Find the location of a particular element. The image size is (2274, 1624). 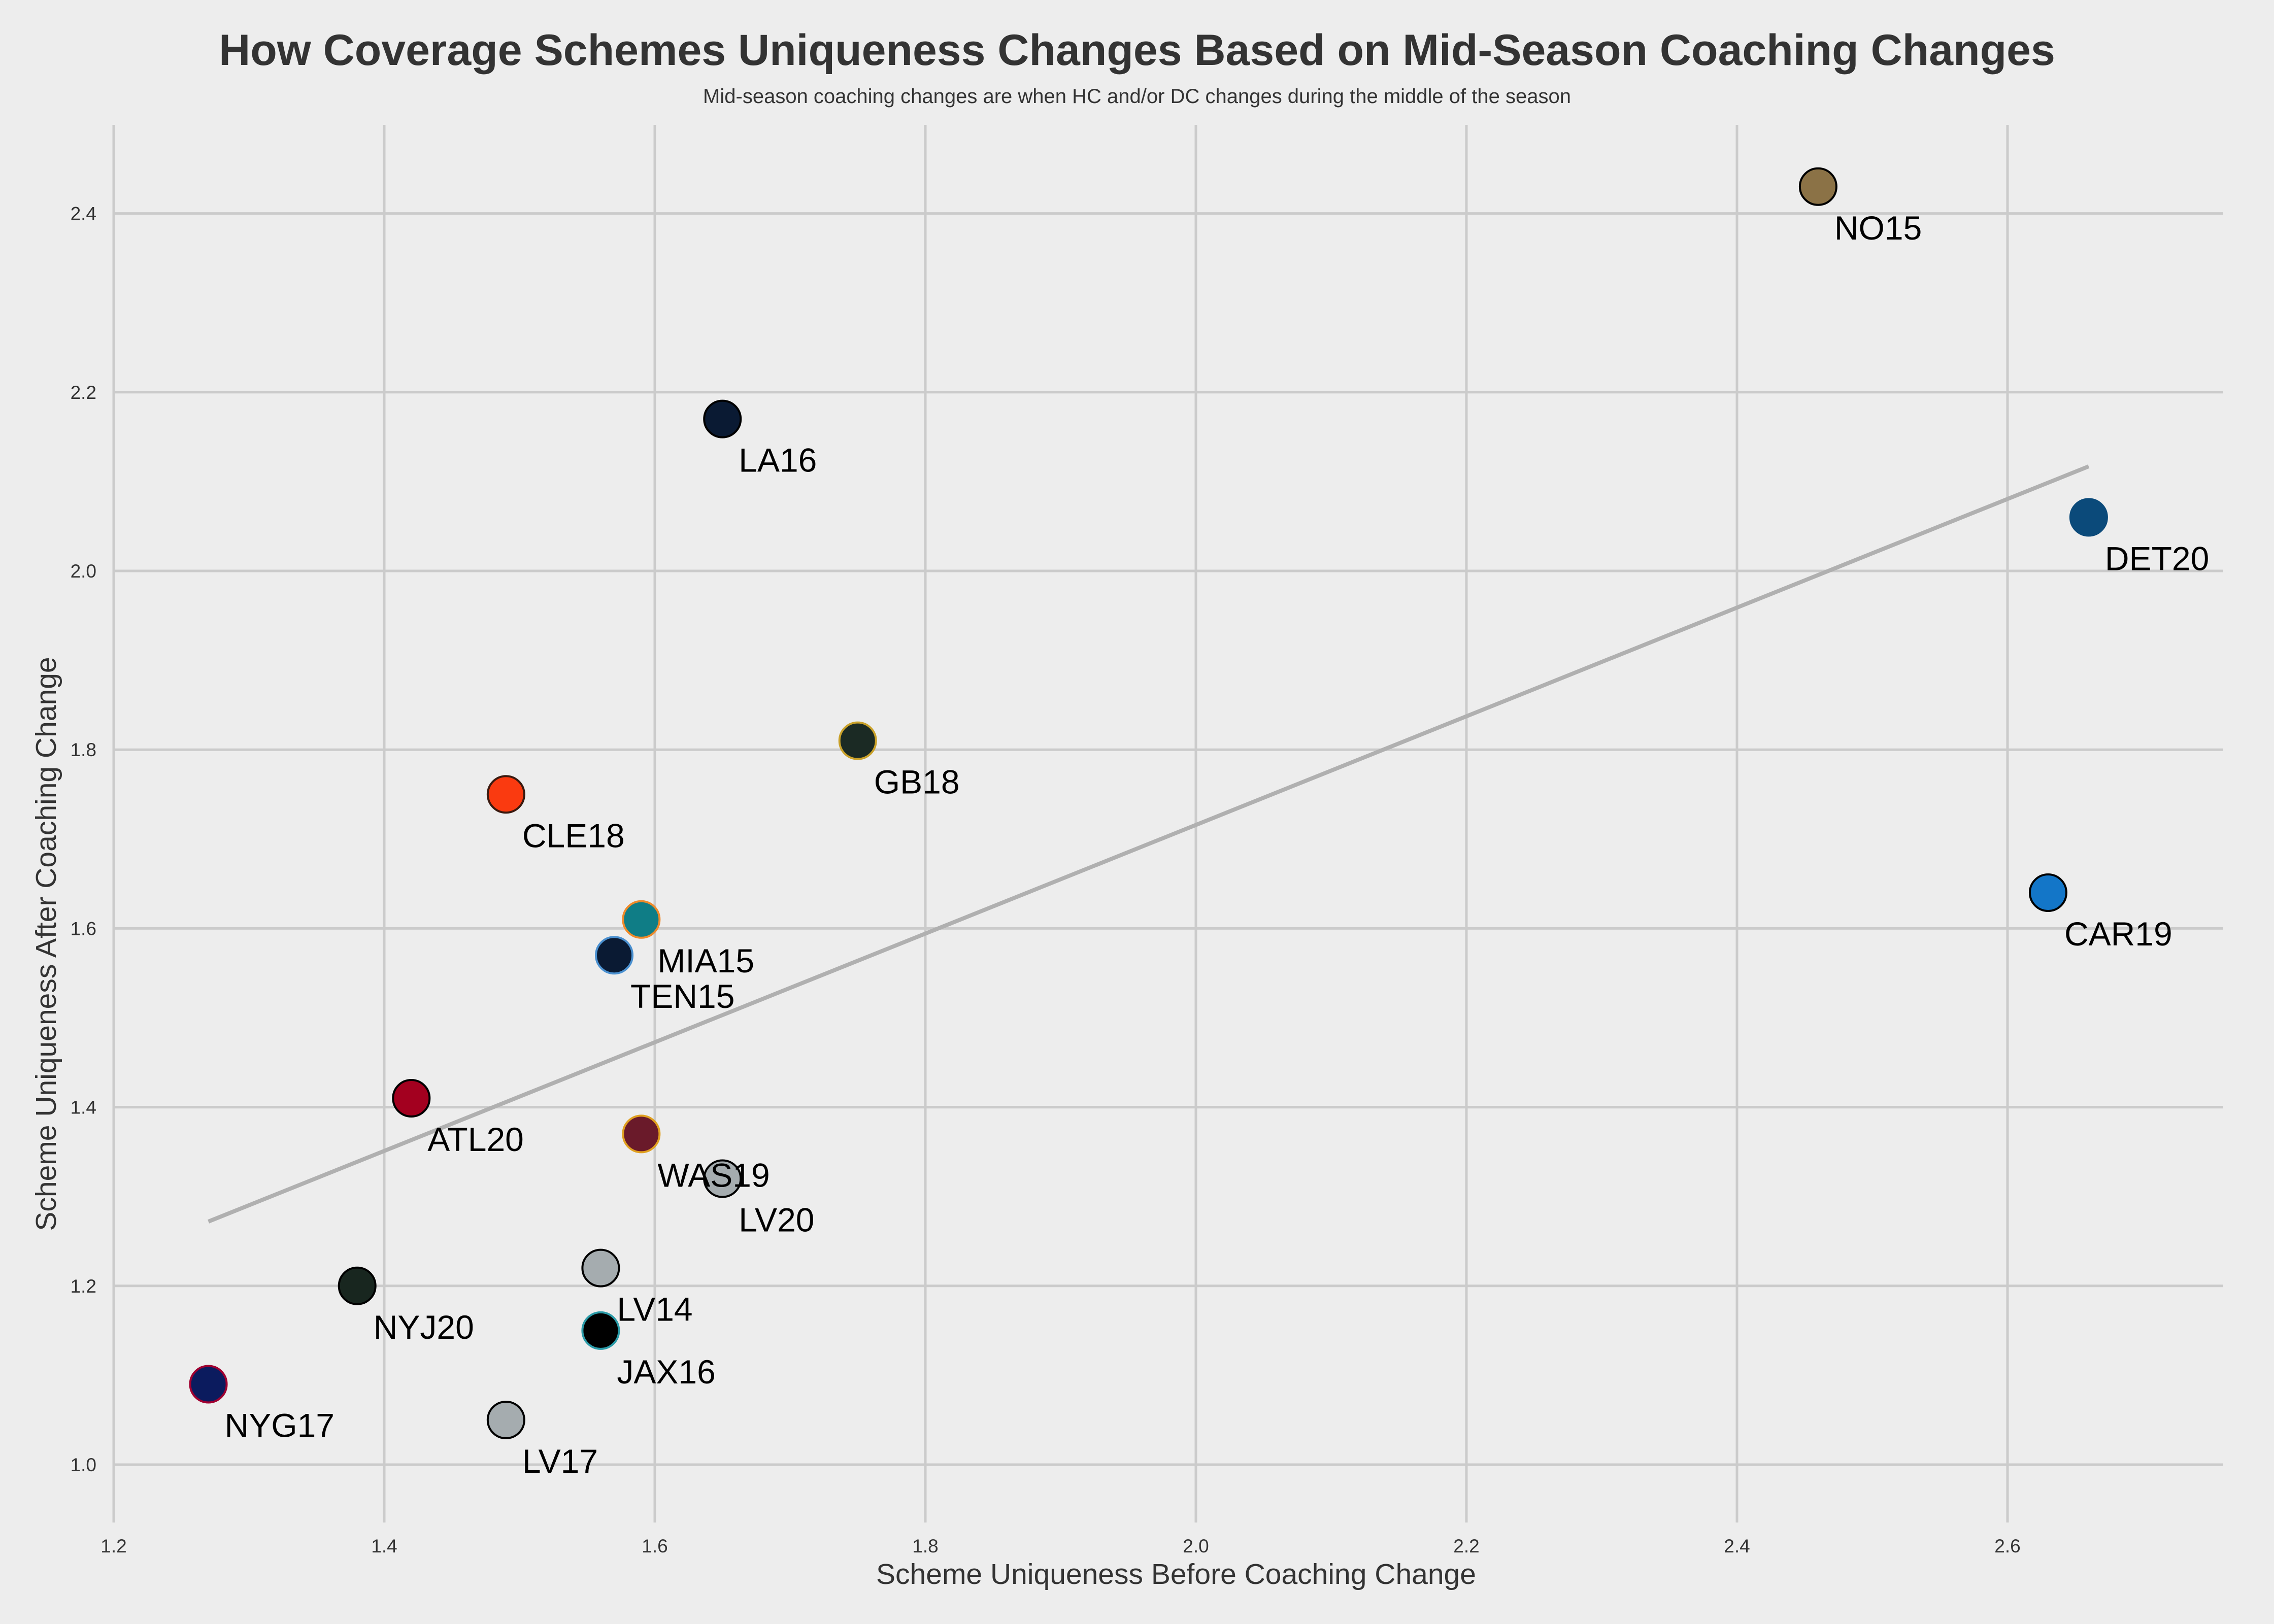

y-tick-label: 1.0 is located at coordinates (84, 1464).